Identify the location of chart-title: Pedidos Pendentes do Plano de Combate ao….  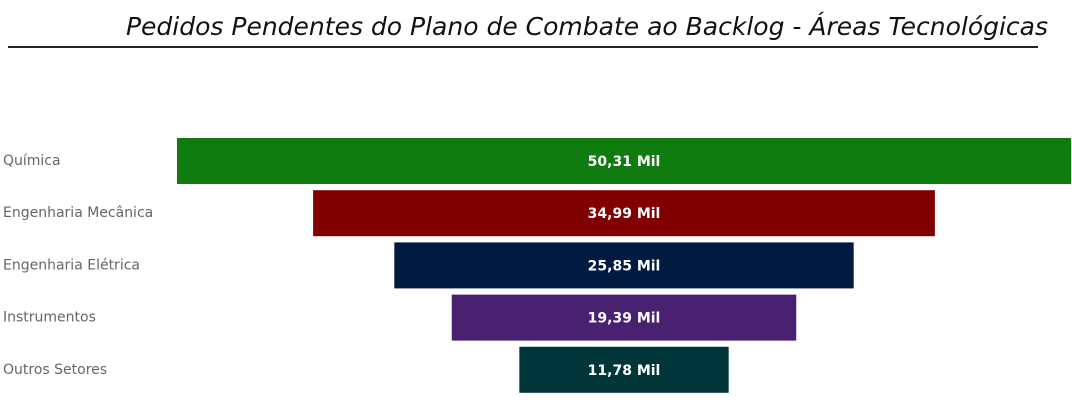
(587, 26).